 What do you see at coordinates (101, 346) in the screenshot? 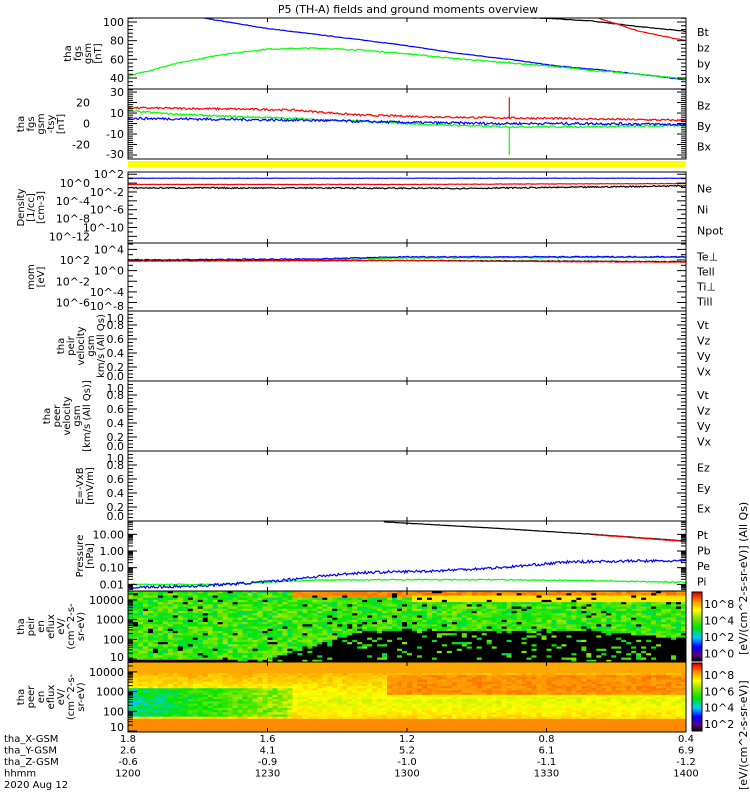
I see `y-axis-label-line: km/s (All Qs)` at bounding box center [101, 346].